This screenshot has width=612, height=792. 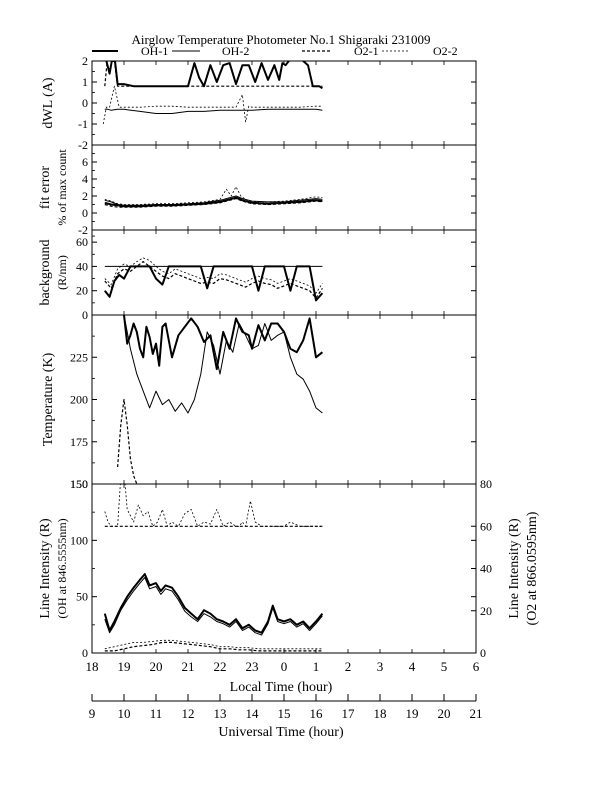 What do you see at coordinates (213, 505) in the screenshot?
I see `series-line-o2-2-upper` at bounding box center [213, 505].